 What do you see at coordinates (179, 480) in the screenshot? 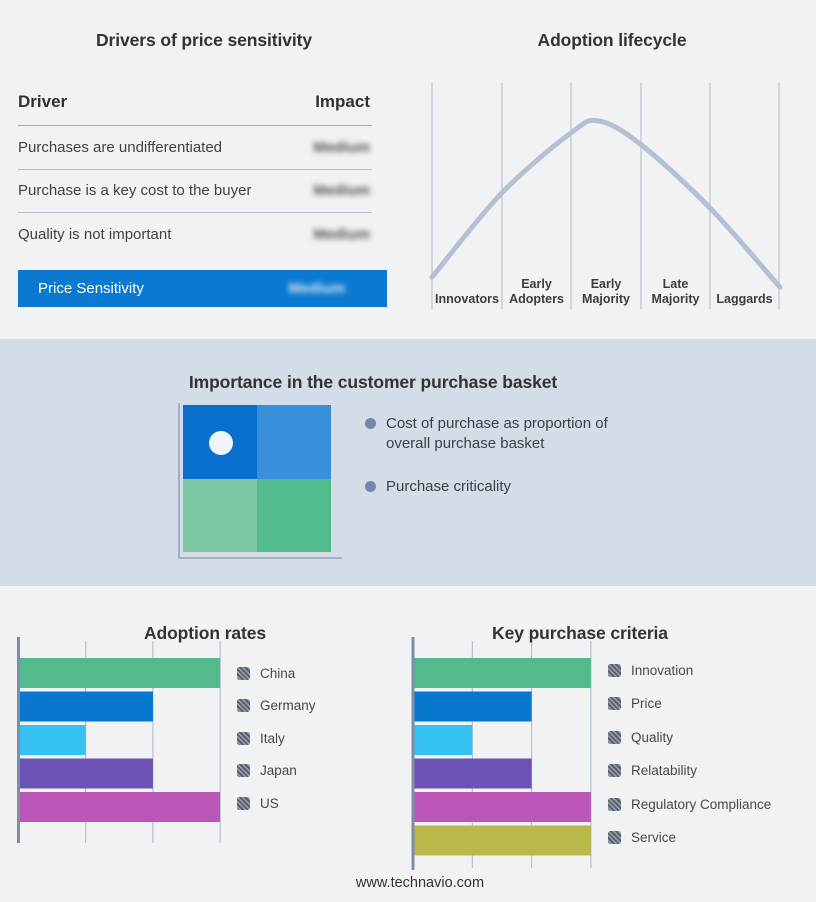
I see `matrix-y-axis` at bounding box center [179, 480].